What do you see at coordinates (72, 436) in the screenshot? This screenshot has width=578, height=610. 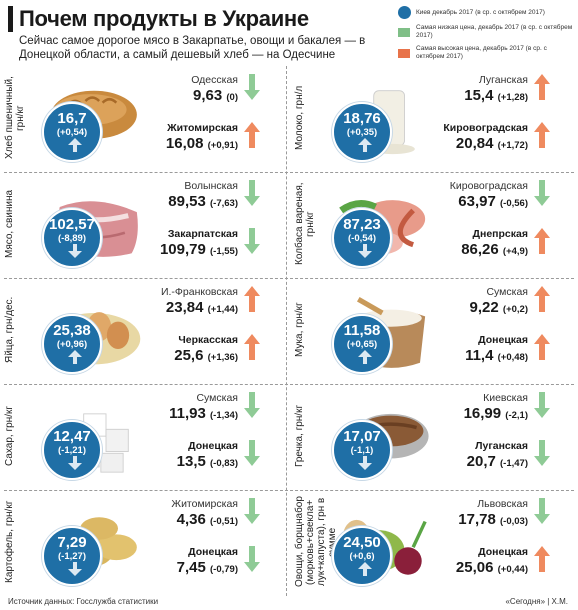 I see `avg-price: 12,47` at bounding box center [72, 436].